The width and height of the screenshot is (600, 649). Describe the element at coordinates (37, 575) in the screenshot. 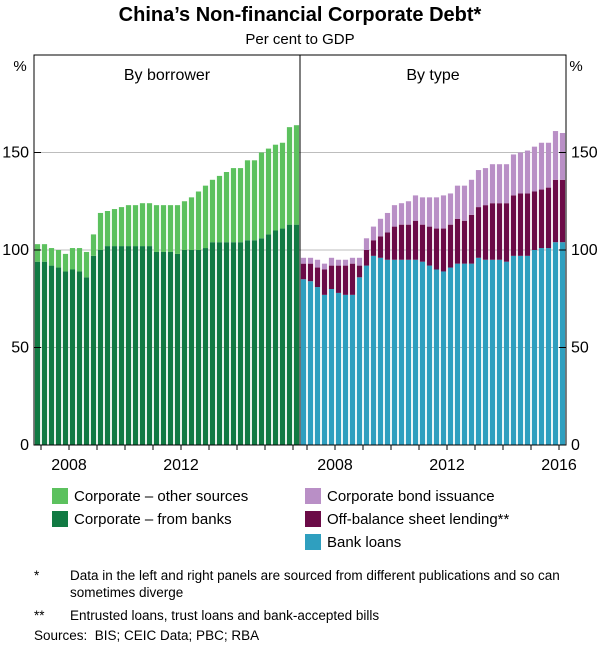

I see `footnote-mark: *` at that location.